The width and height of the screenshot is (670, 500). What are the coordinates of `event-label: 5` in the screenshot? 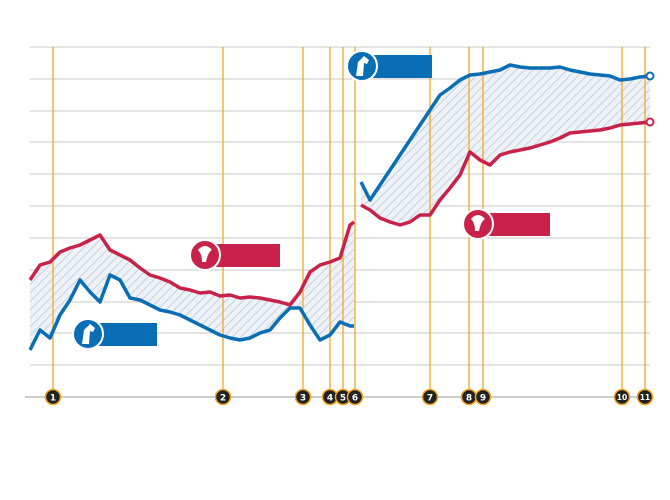 It's located at (343, 399).